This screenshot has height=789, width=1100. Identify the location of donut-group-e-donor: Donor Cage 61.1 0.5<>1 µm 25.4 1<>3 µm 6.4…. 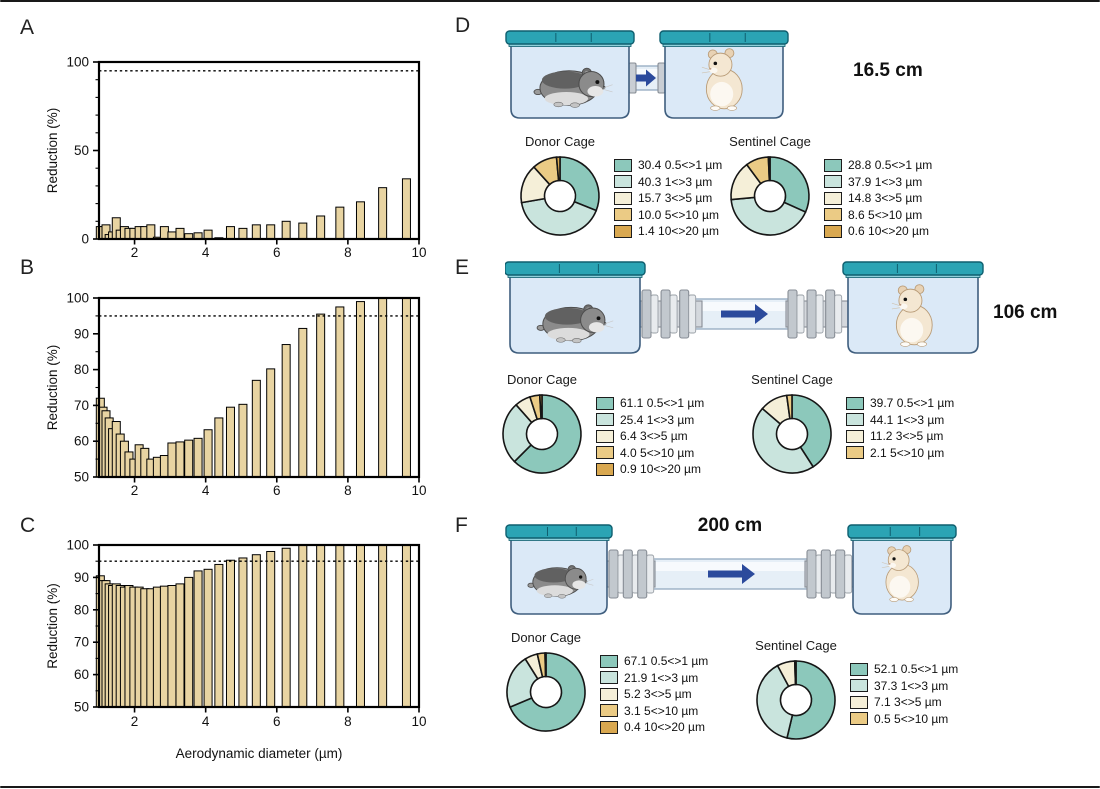
(601, 425).